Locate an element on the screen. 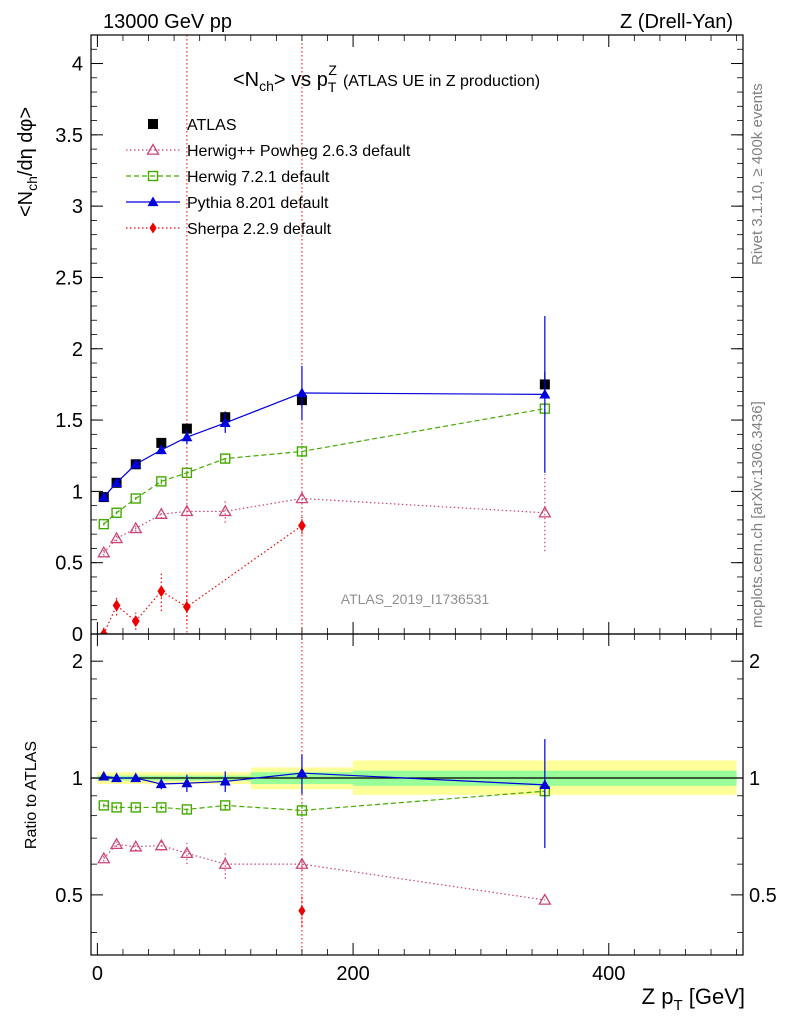 Image resolution: width=786 pixels, height=1024 pixels. legend-entry-sherpa: Sherpa 2.2.9 default is located at coordinates (229, 229).